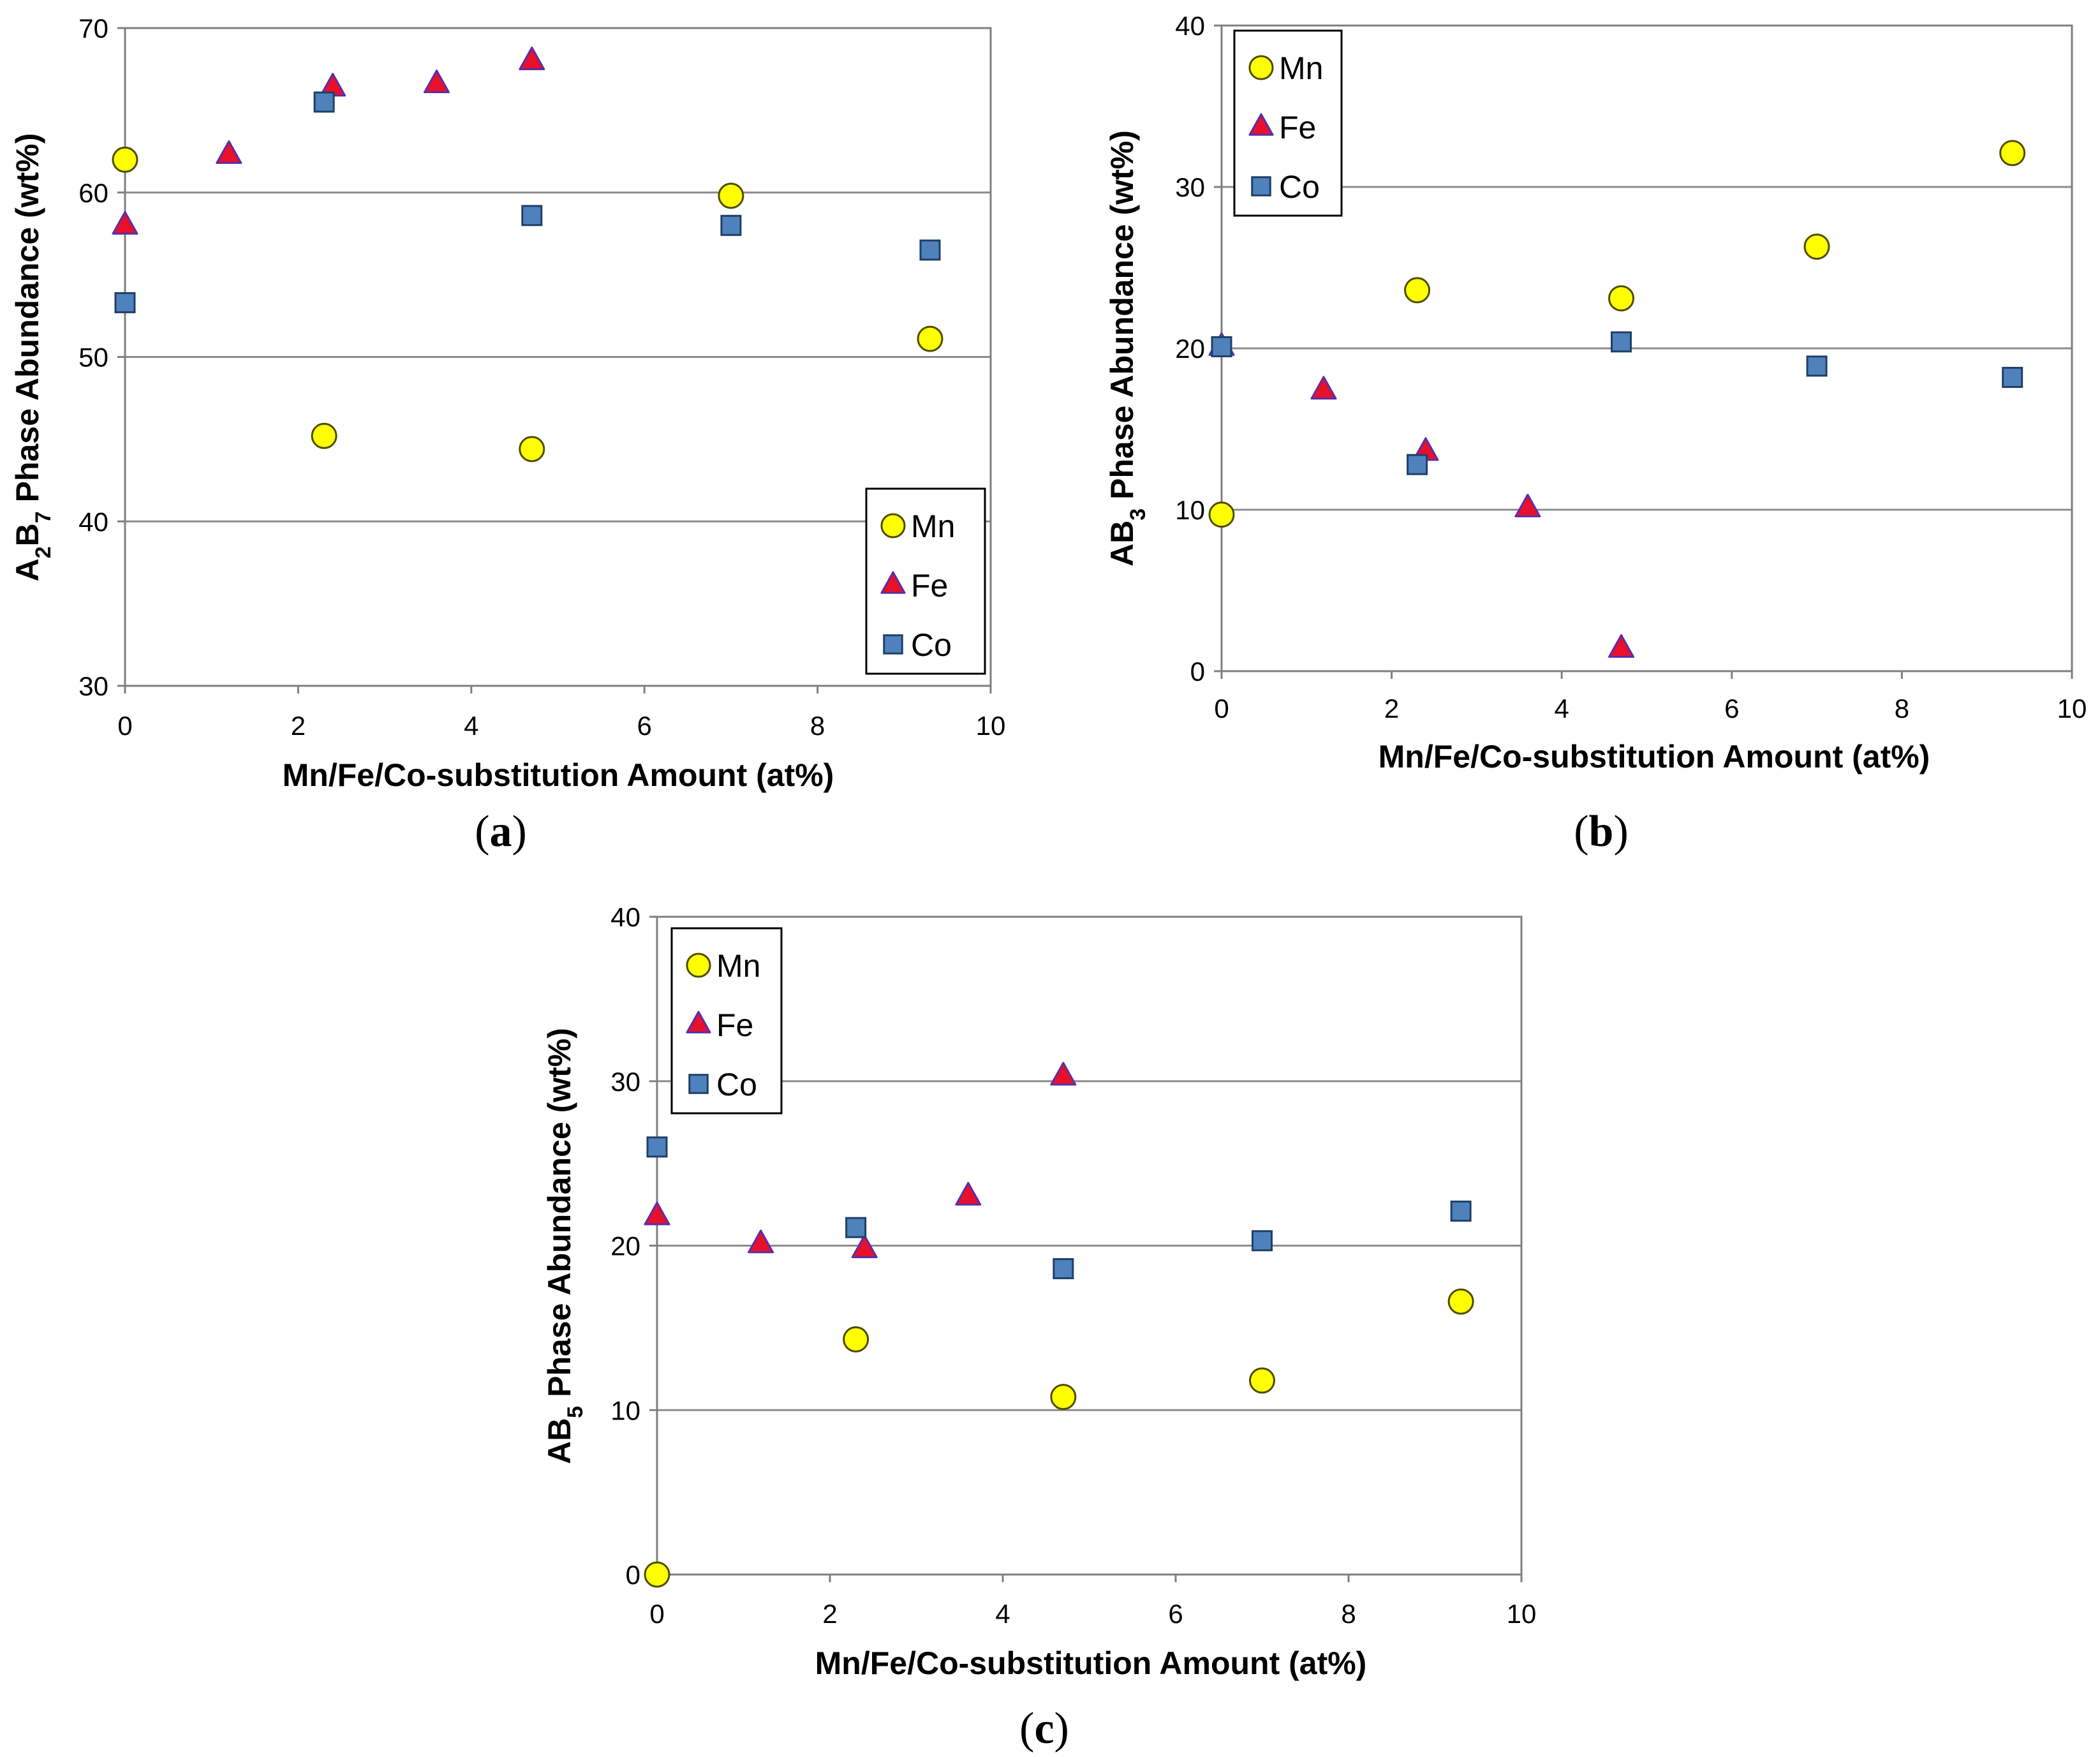 Image resolution: width=2100 pixels, height=1757 pixels. What do you see at coordinates (93, 358) in the screenshot?
I see `y-tick-label: 50` at bounding box center [93, 358].